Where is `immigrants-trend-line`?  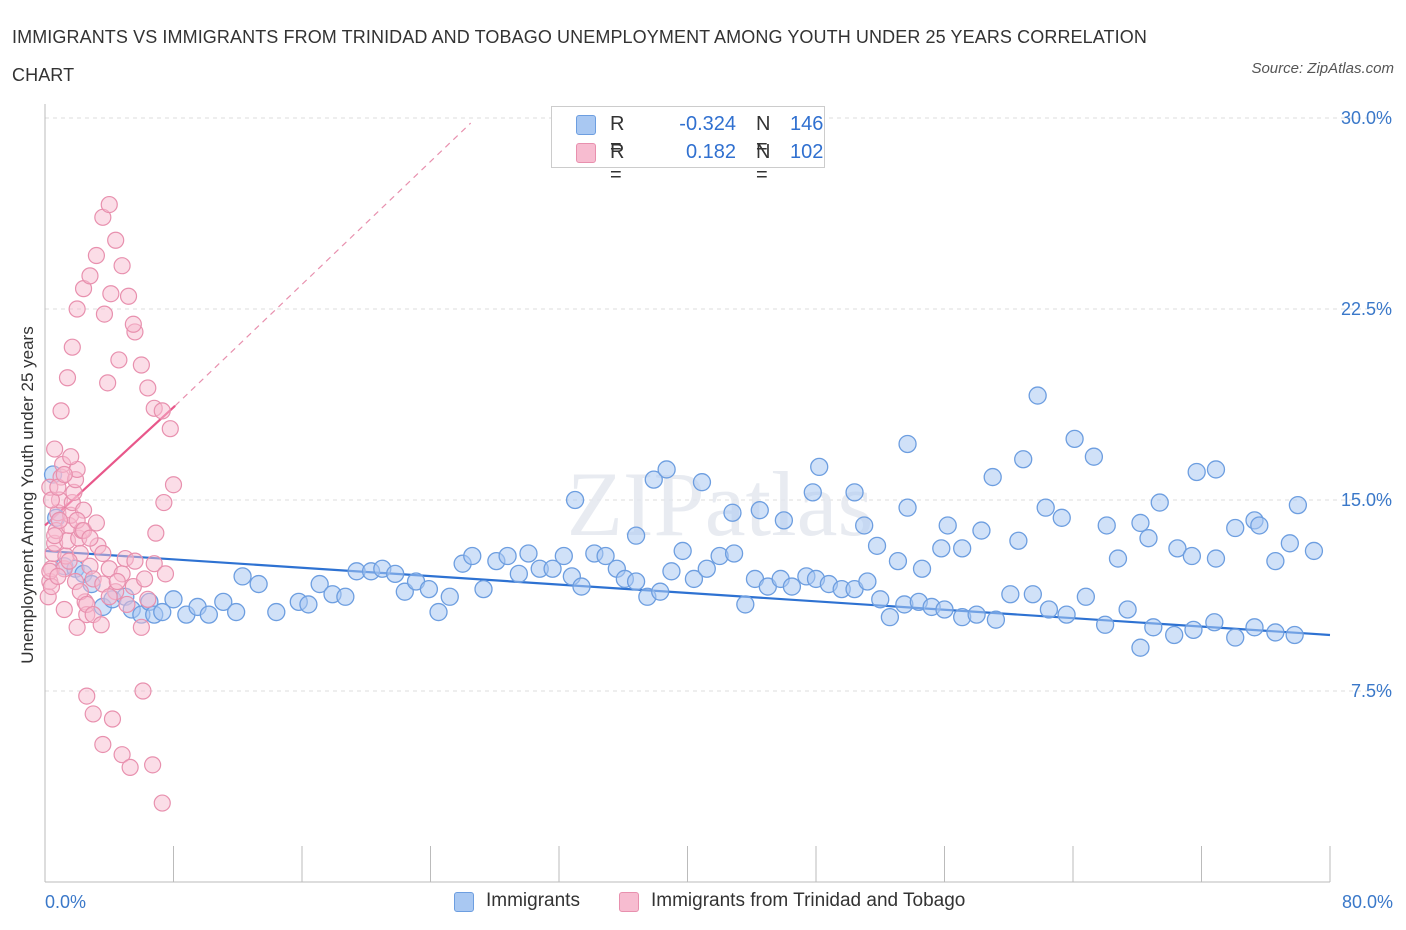
immigrants-trend-line is located at coordinates (687, 593).